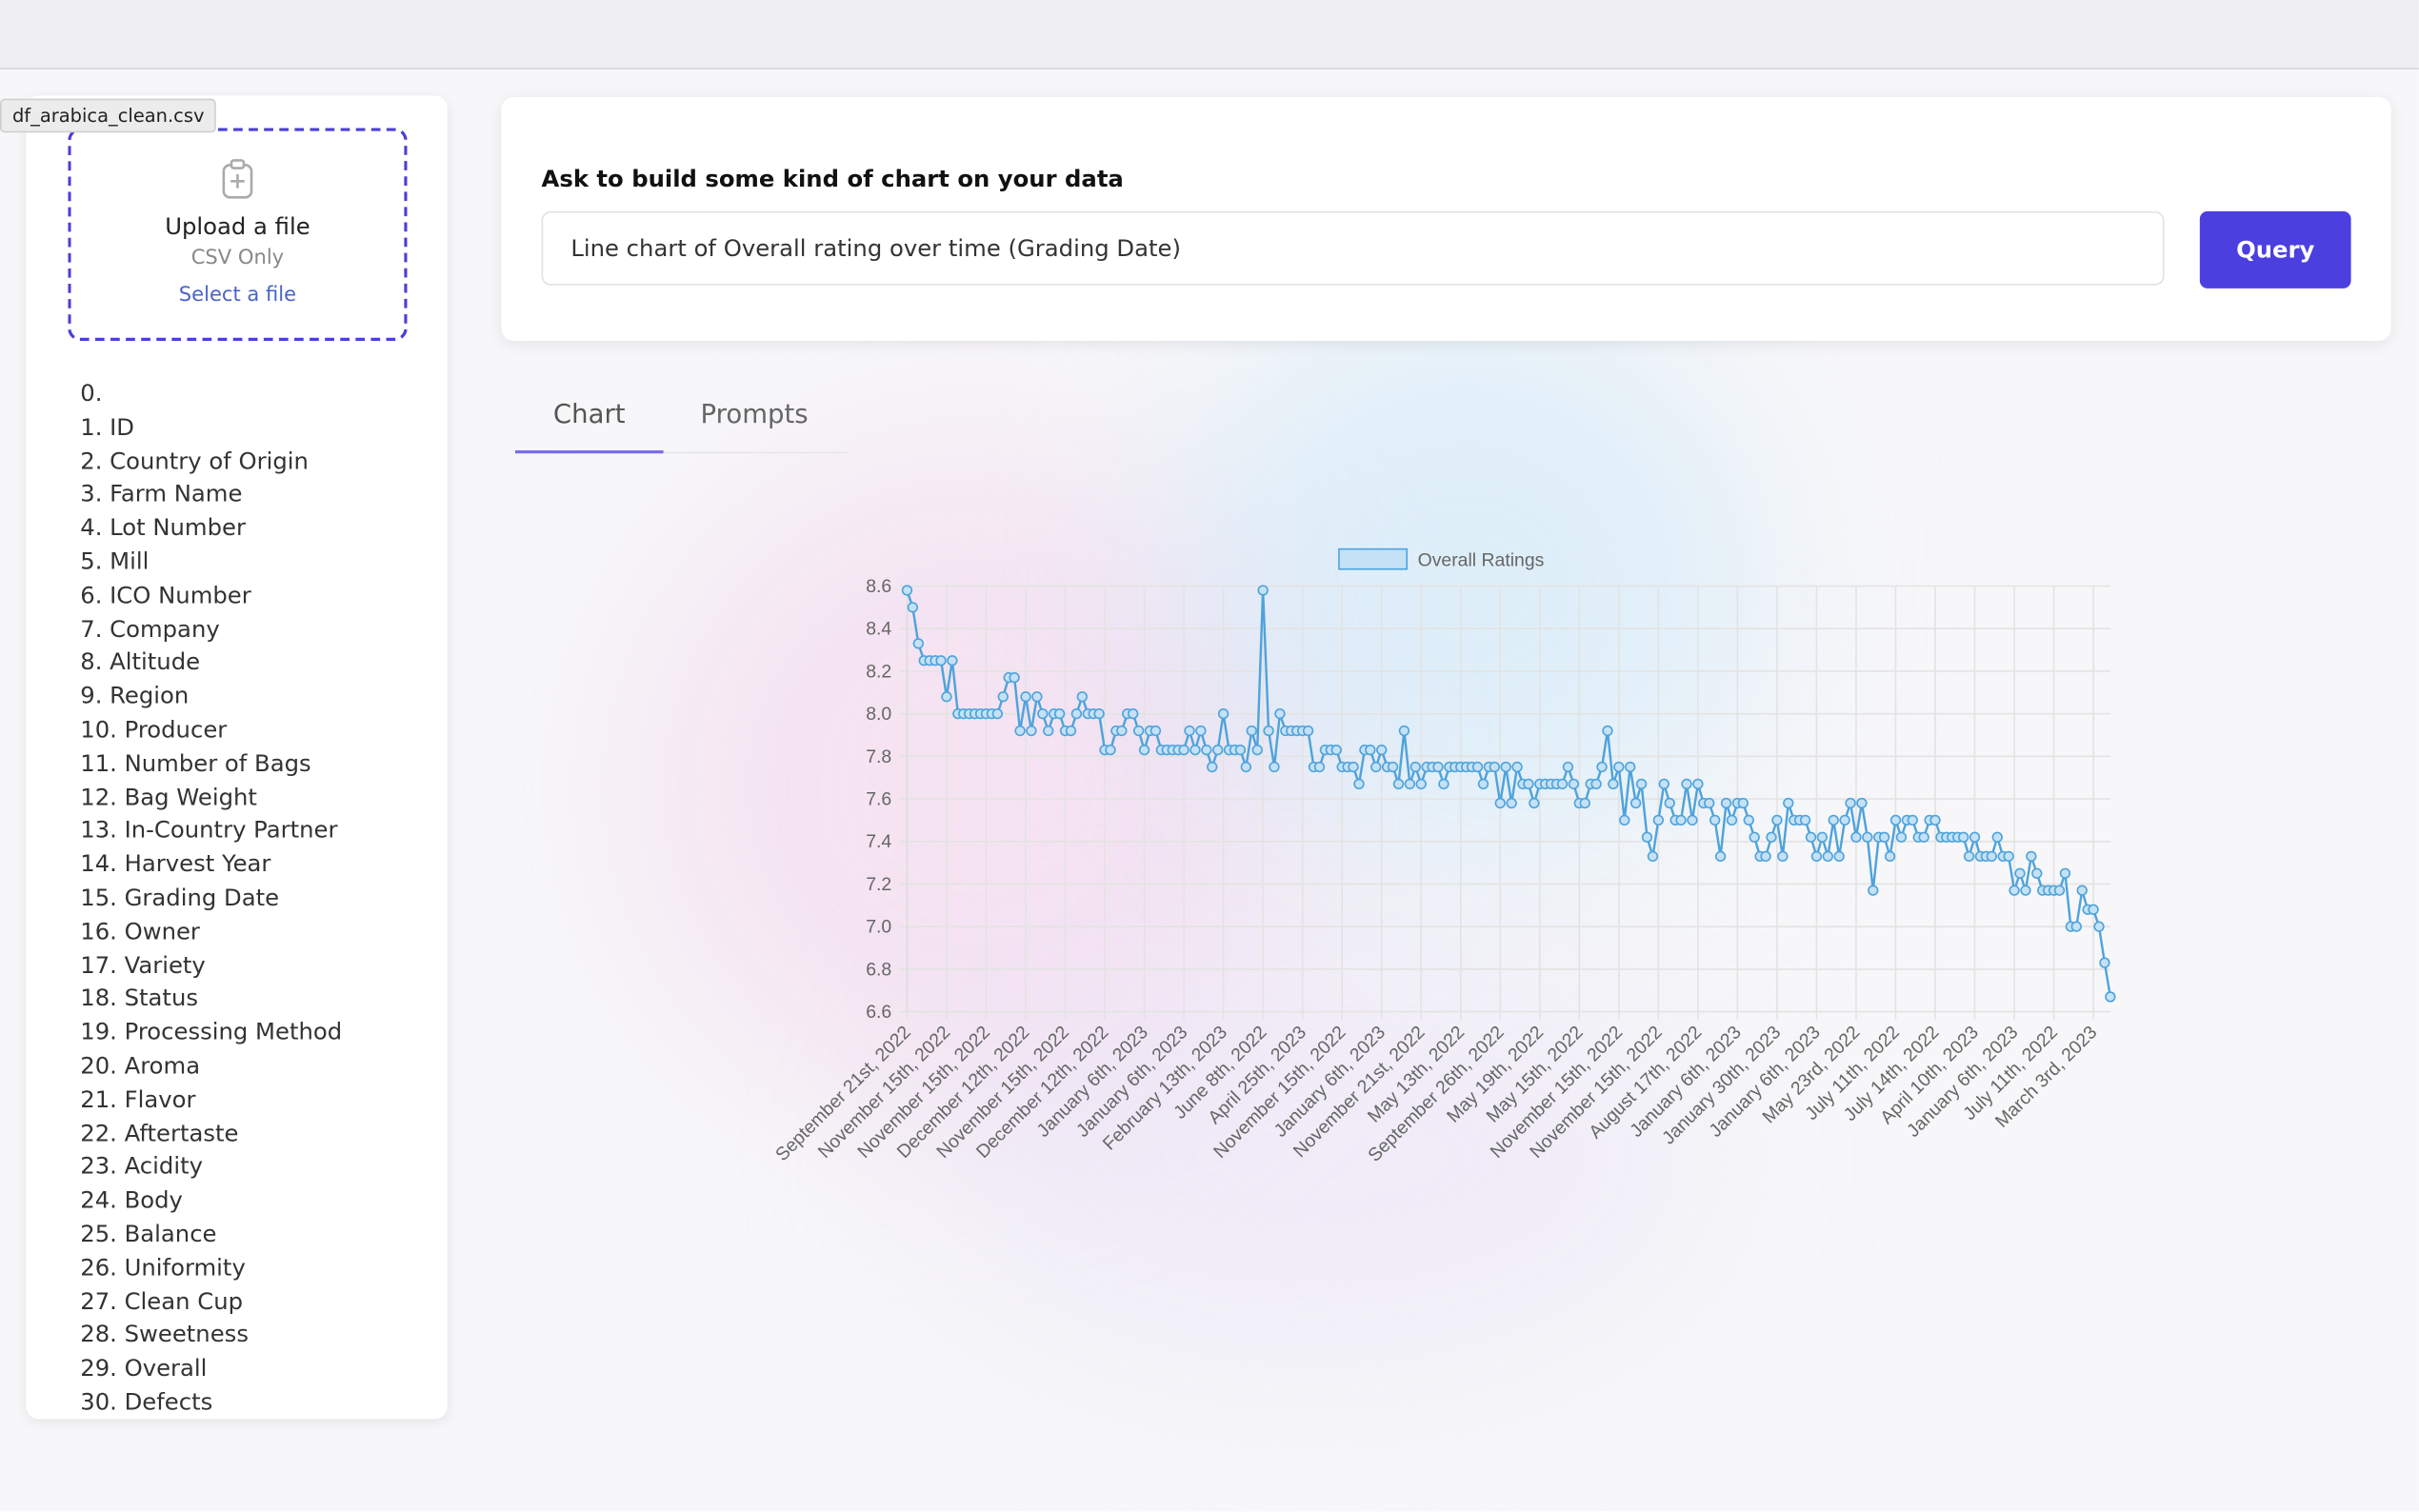 This screenshot has width=2419, height=1512. I want to click on column-item: 7. Company, so click(150, 628).